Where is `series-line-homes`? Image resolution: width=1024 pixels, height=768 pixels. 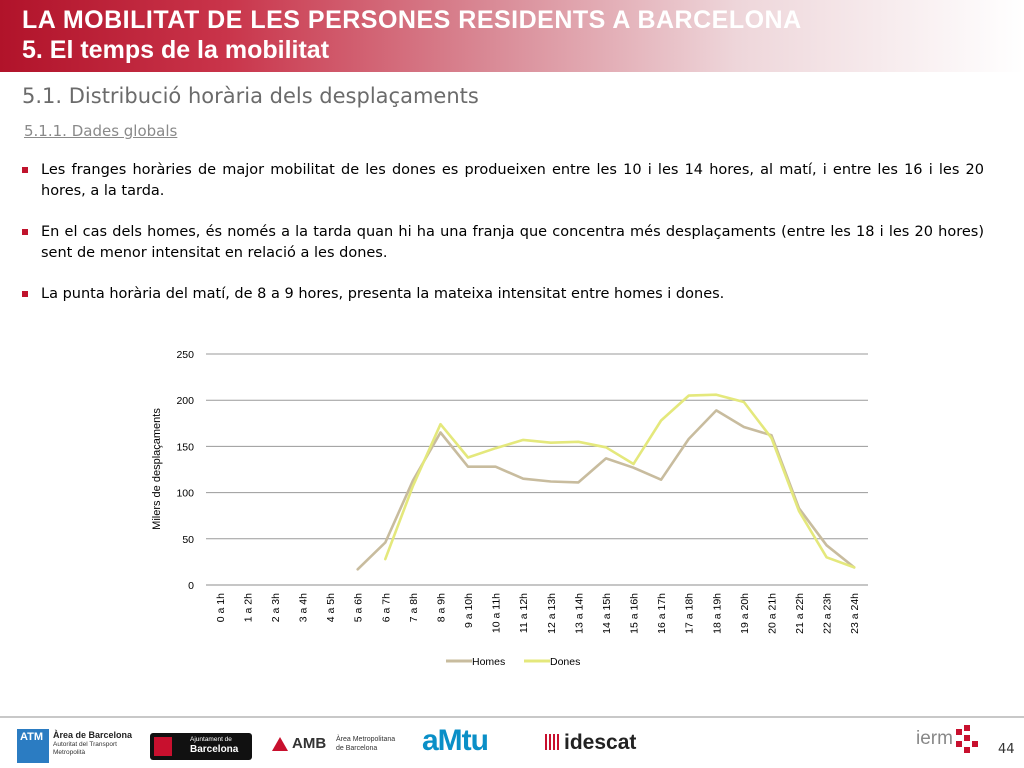 series-line-homes is located at coordinates (606, 490).